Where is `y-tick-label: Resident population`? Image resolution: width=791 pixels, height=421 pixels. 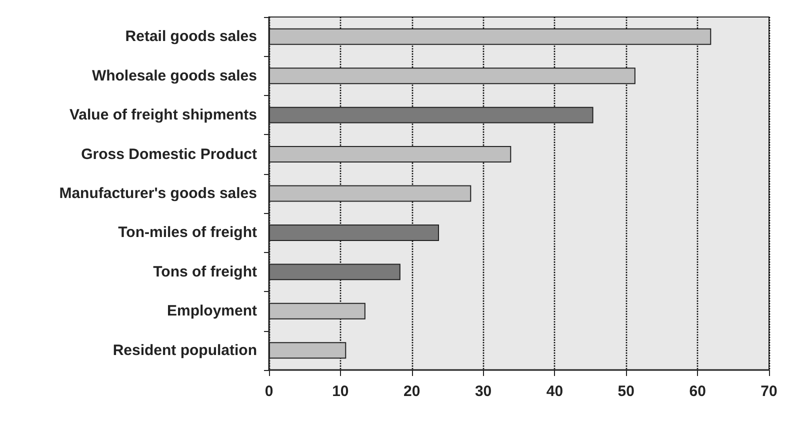 y-tick-label: Resident population is located at coordinates (184, 350).